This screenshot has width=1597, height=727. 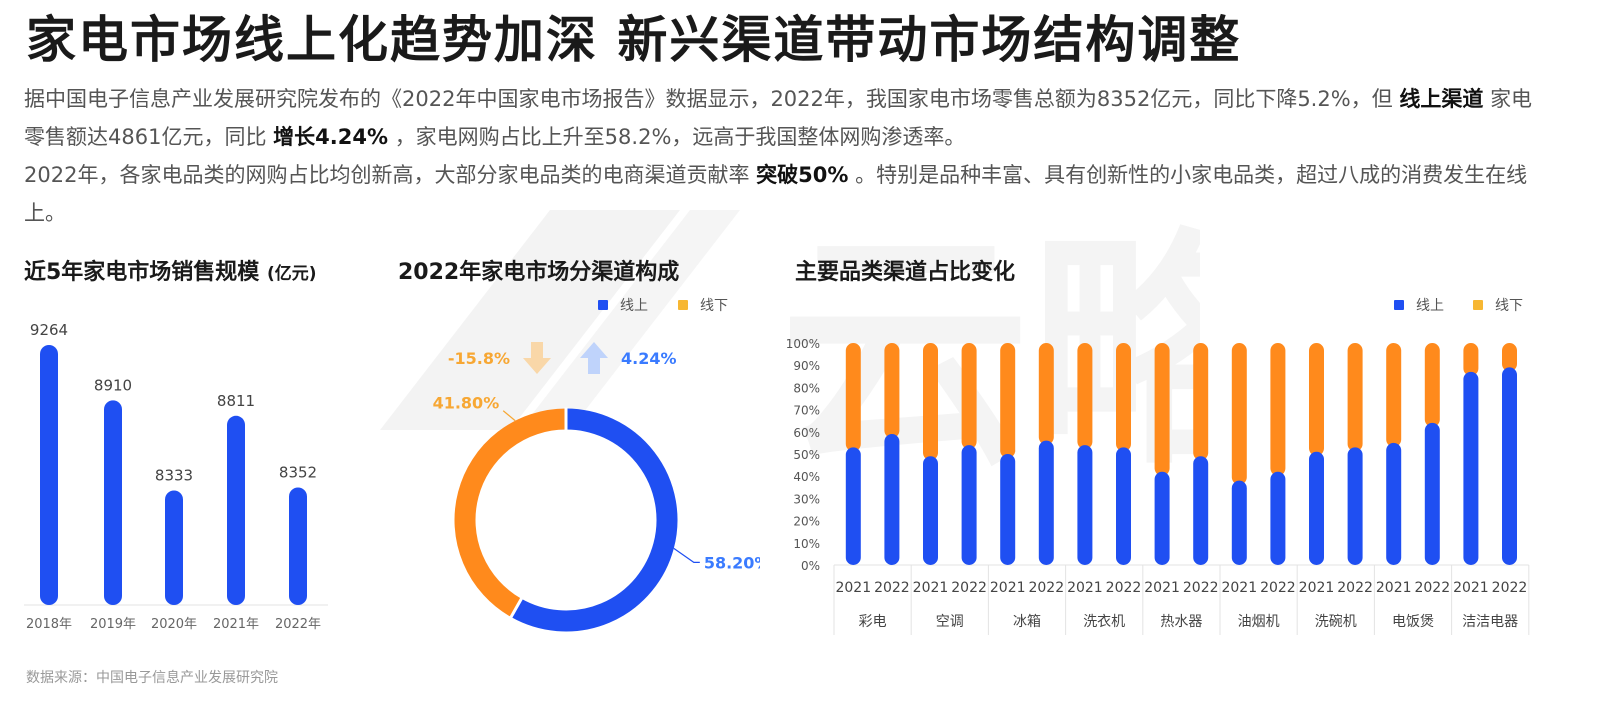 What do you see at coordinates (510, 513) in the screenshot?
I see `donut-slice-线下` at bounding box center [510, 513].